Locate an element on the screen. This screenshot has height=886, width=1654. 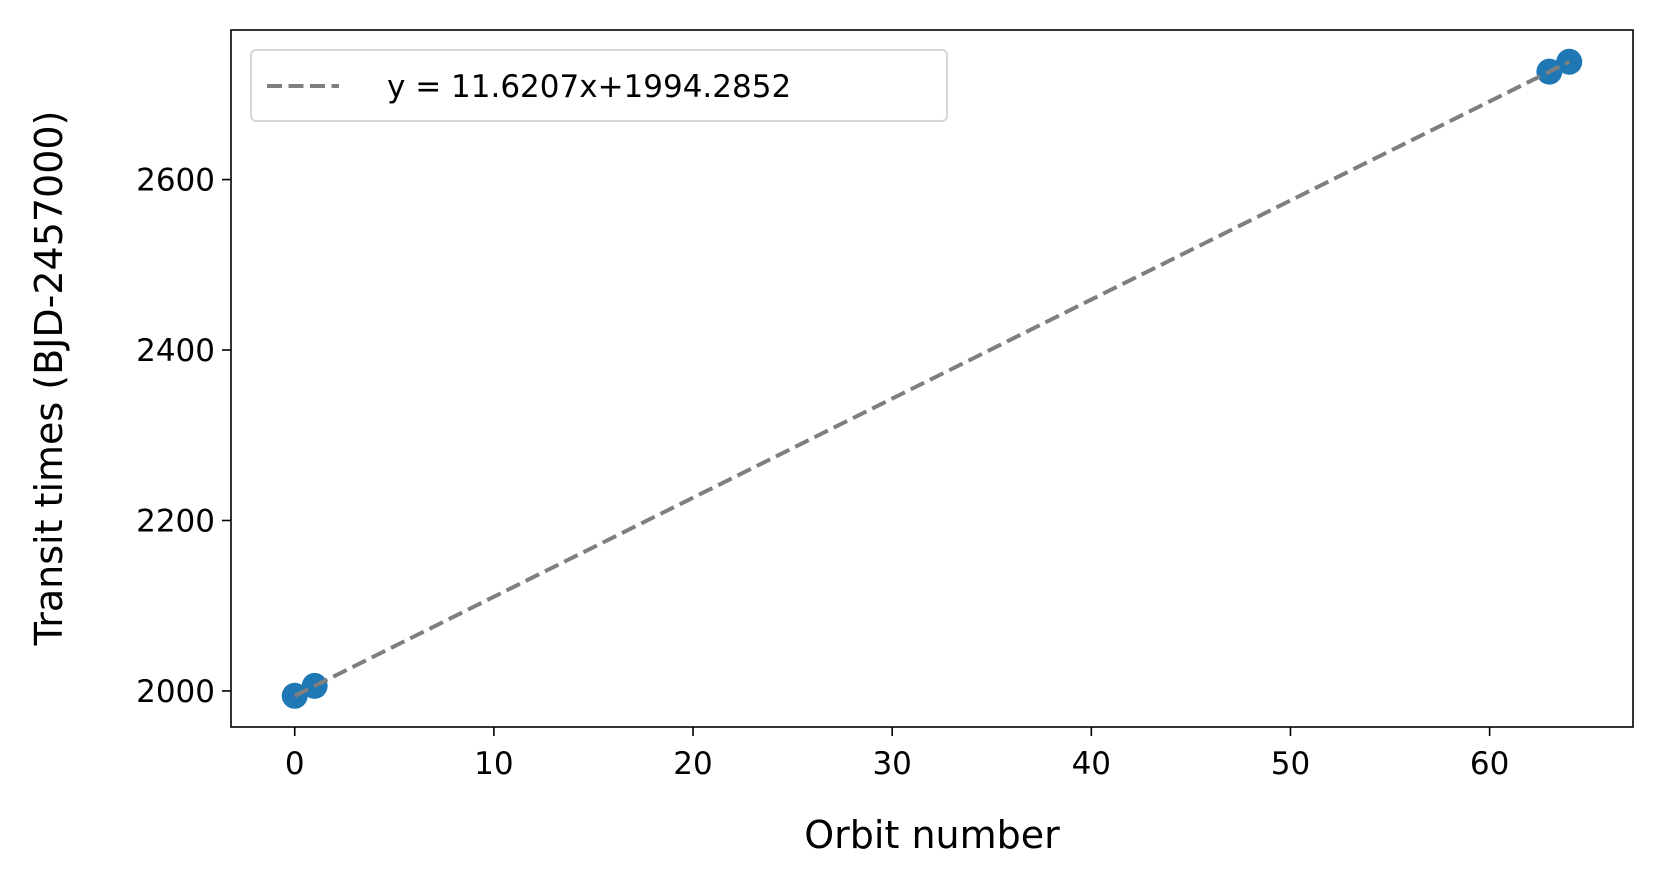
x-tick-label: 0 is located at coordinates (295, 764).